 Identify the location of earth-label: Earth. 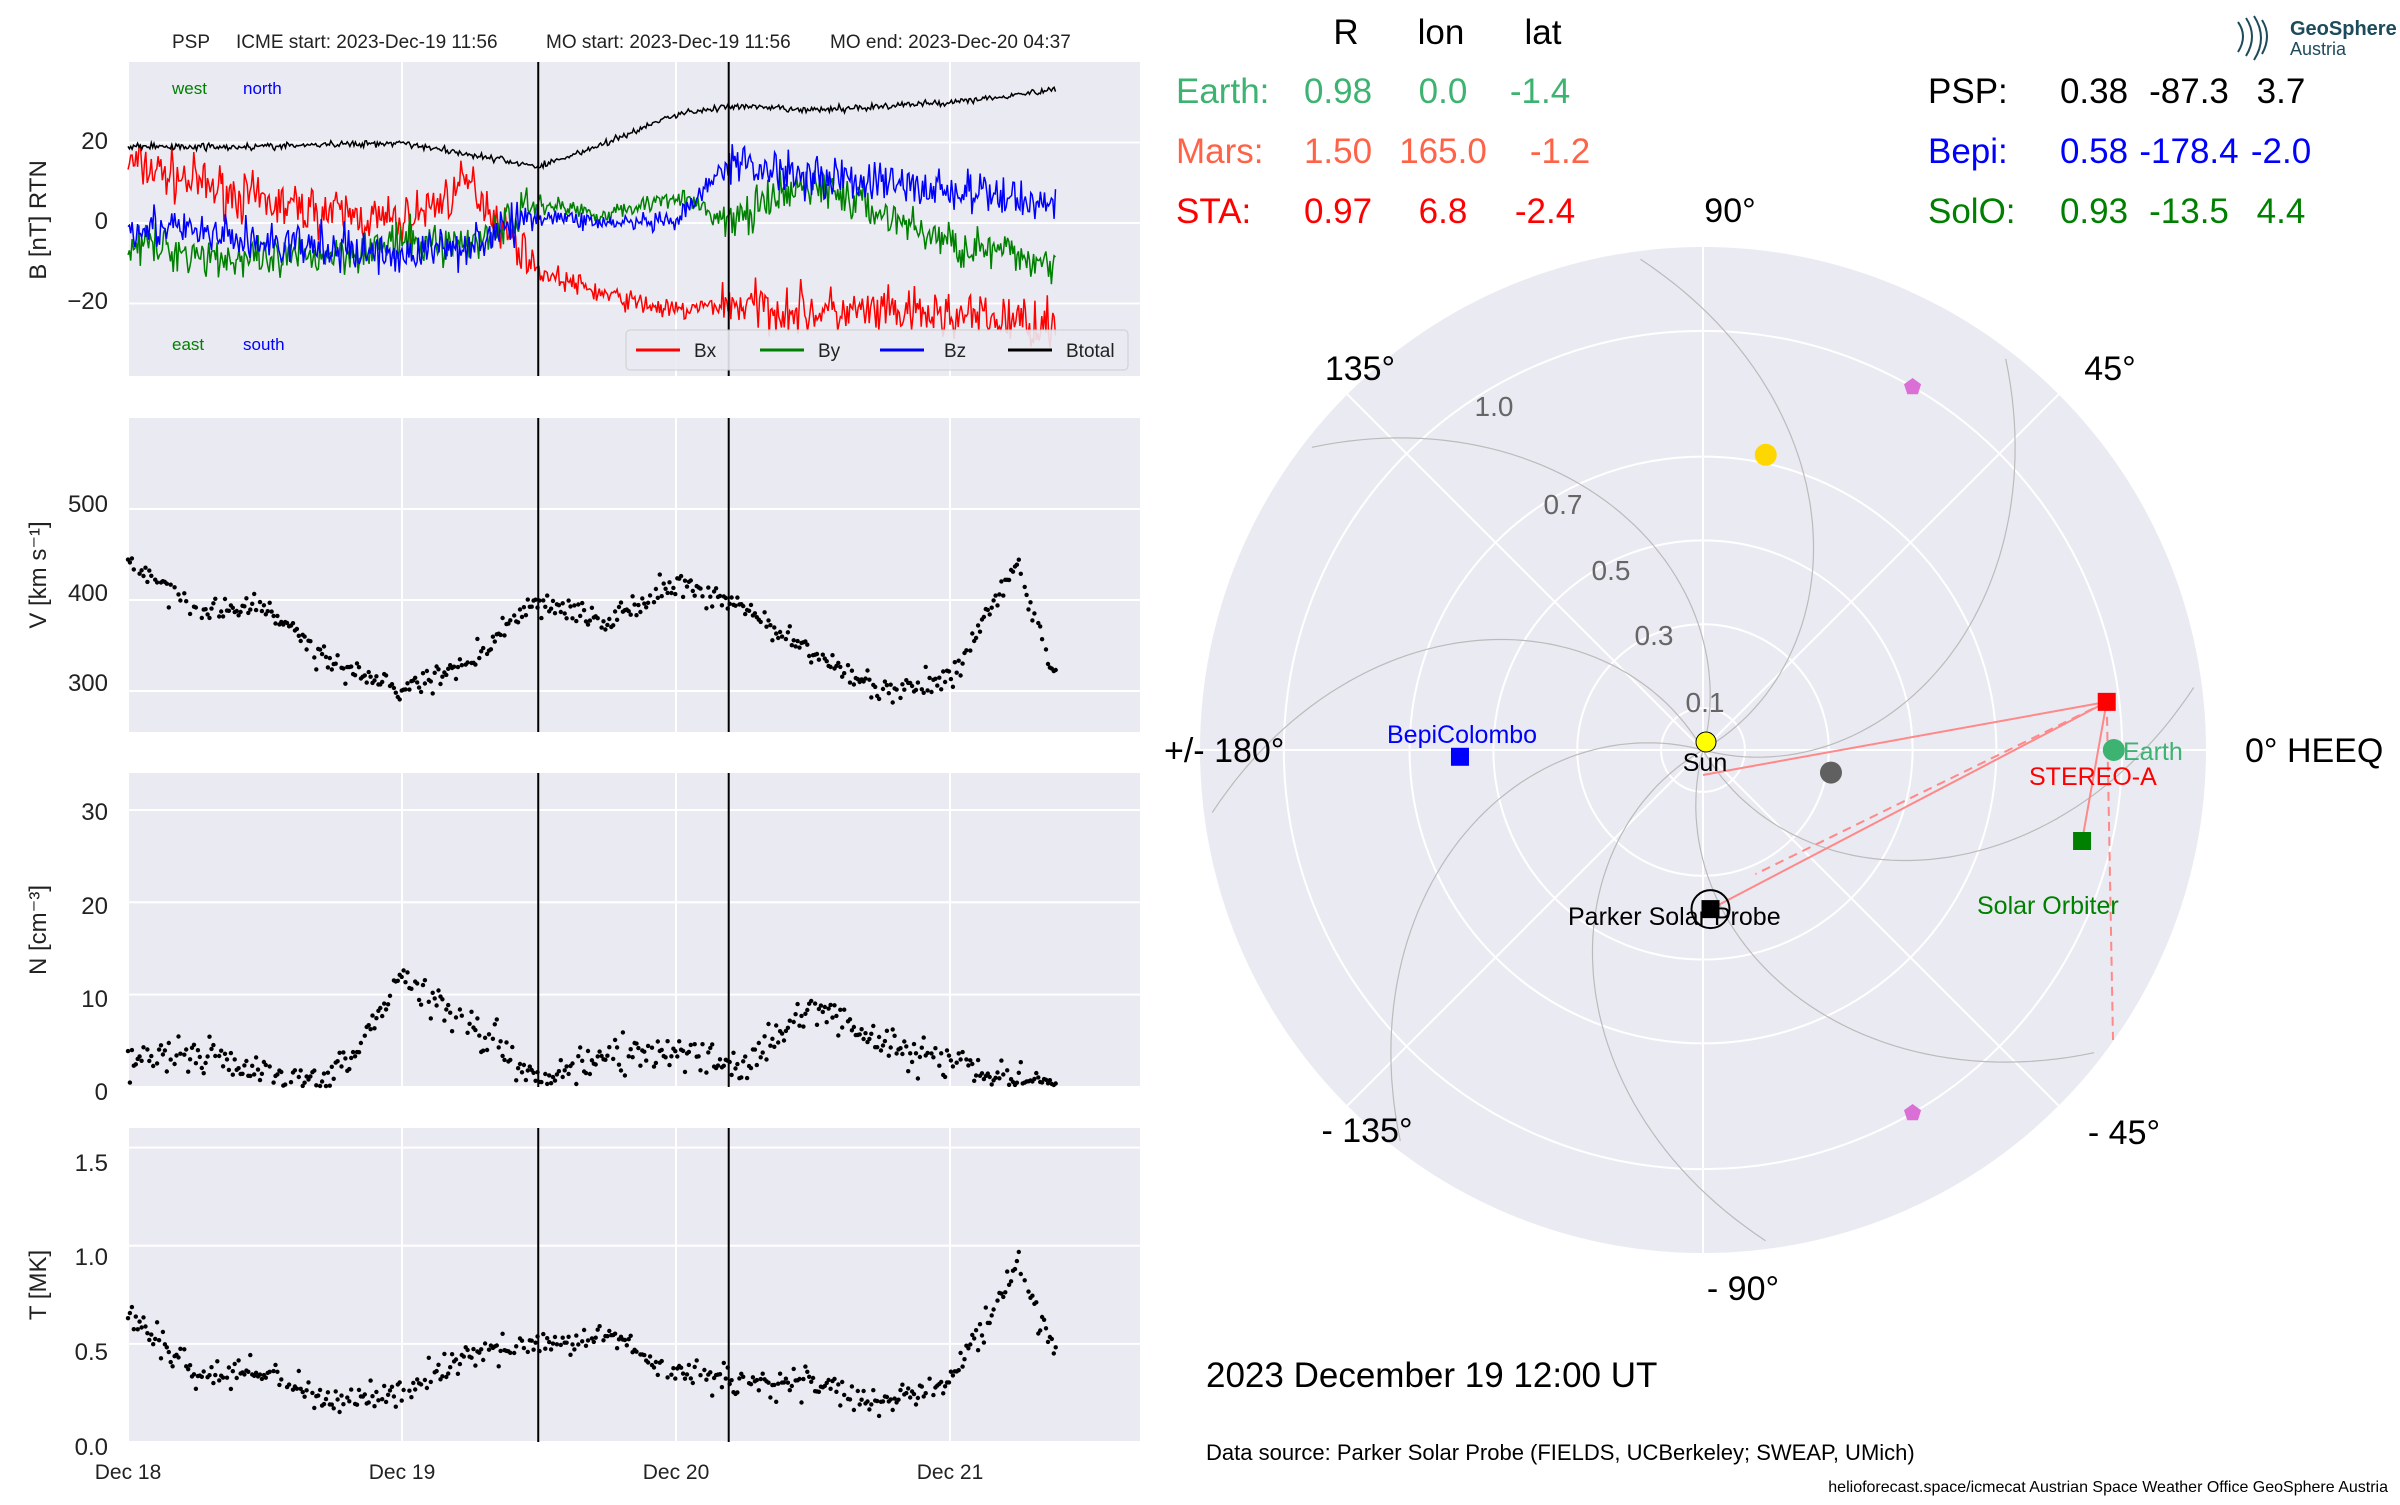
(2153, 752).